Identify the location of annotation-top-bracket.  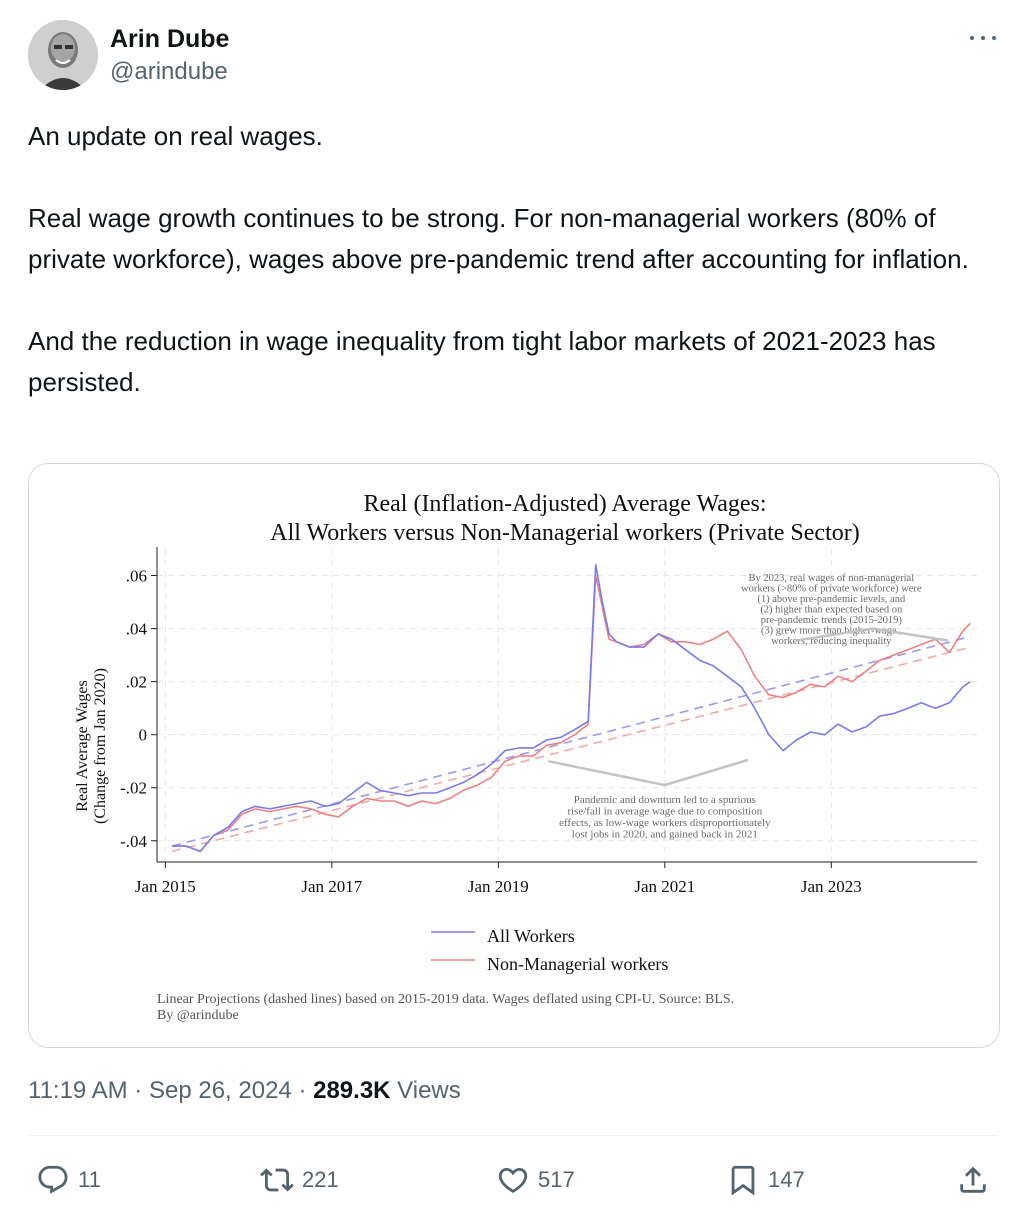
(872, 634).